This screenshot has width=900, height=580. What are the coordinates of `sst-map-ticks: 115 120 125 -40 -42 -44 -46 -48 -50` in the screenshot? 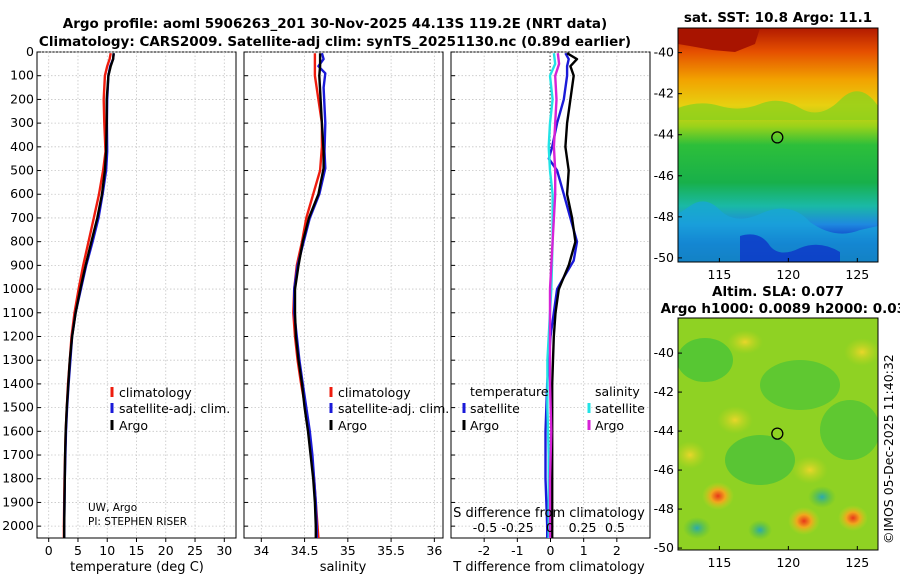 It's located at (762, 163).